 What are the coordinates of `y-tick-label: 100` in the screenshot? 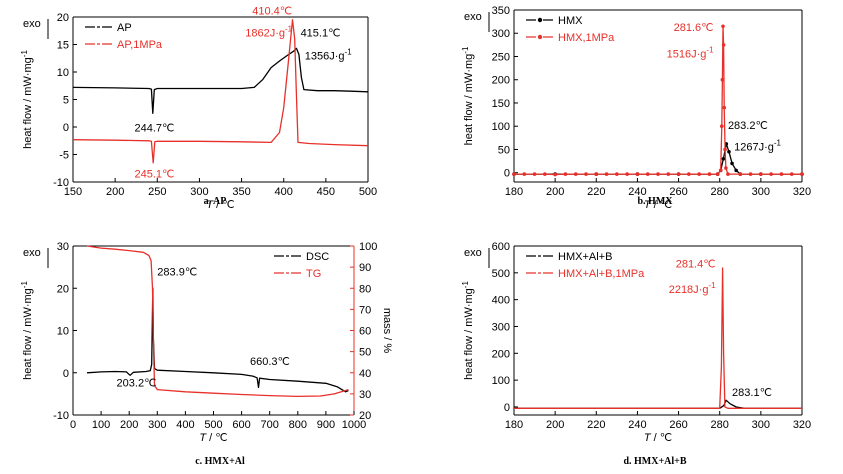 It's located at (501, 127).